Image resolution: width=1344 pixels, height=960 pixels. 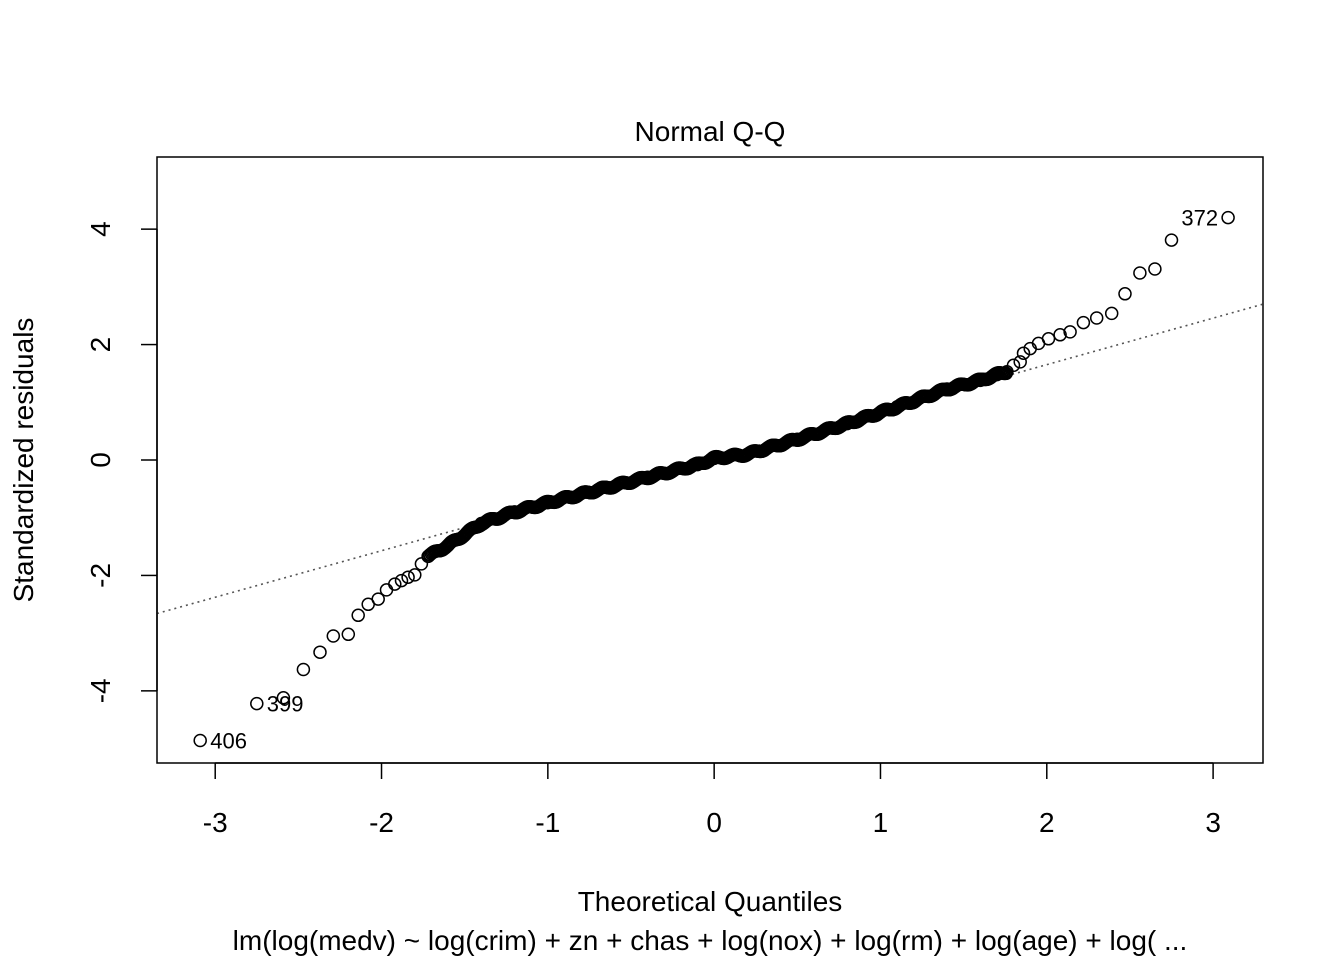 I want to click on x-tick-label: 2, so click(x=1047, y=822).